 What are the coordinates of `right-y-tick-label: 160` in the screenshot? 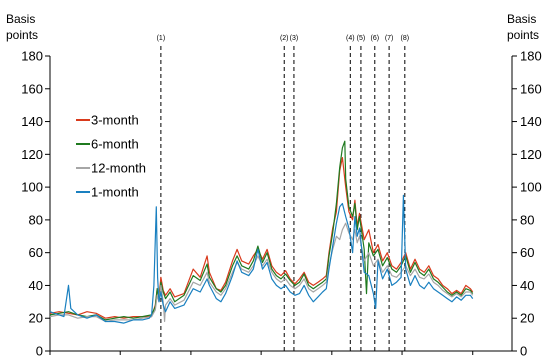 It's located at (531, 88).